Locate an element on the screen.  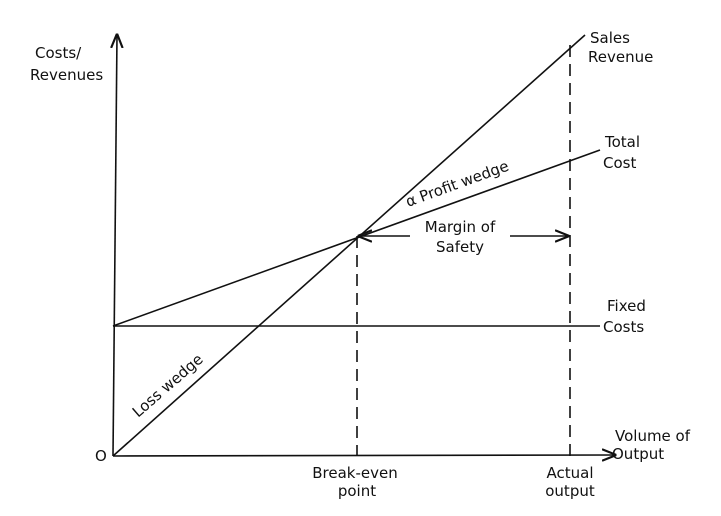
break-even-label: point is located at coordinates (357, 491).